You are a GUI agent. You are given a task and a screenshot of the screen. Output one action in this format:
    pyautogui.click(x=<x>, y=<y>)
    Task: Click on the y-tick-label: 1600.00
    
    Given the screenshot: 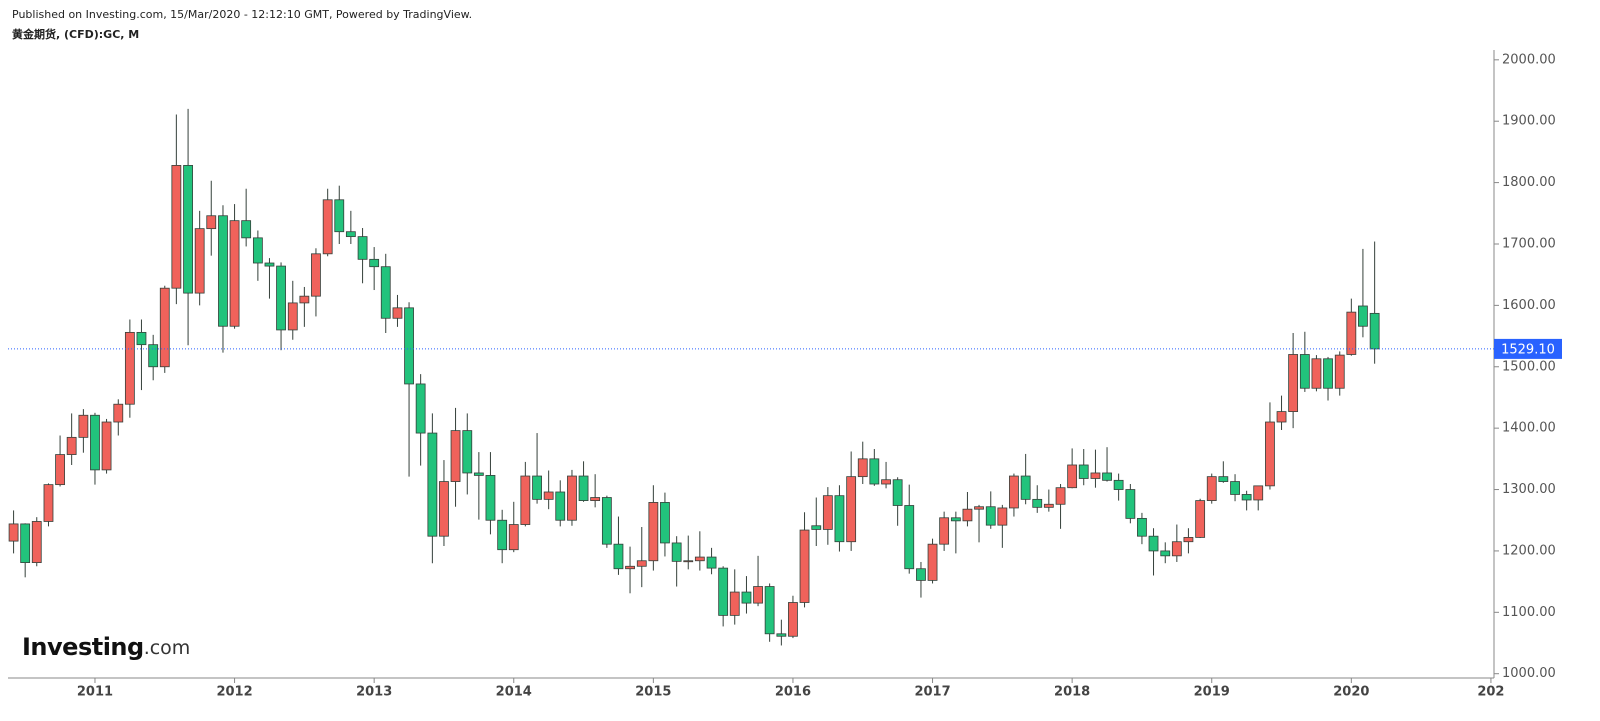 What is the action you would take?
    pyautogui.click(x=1529, y=305)
    